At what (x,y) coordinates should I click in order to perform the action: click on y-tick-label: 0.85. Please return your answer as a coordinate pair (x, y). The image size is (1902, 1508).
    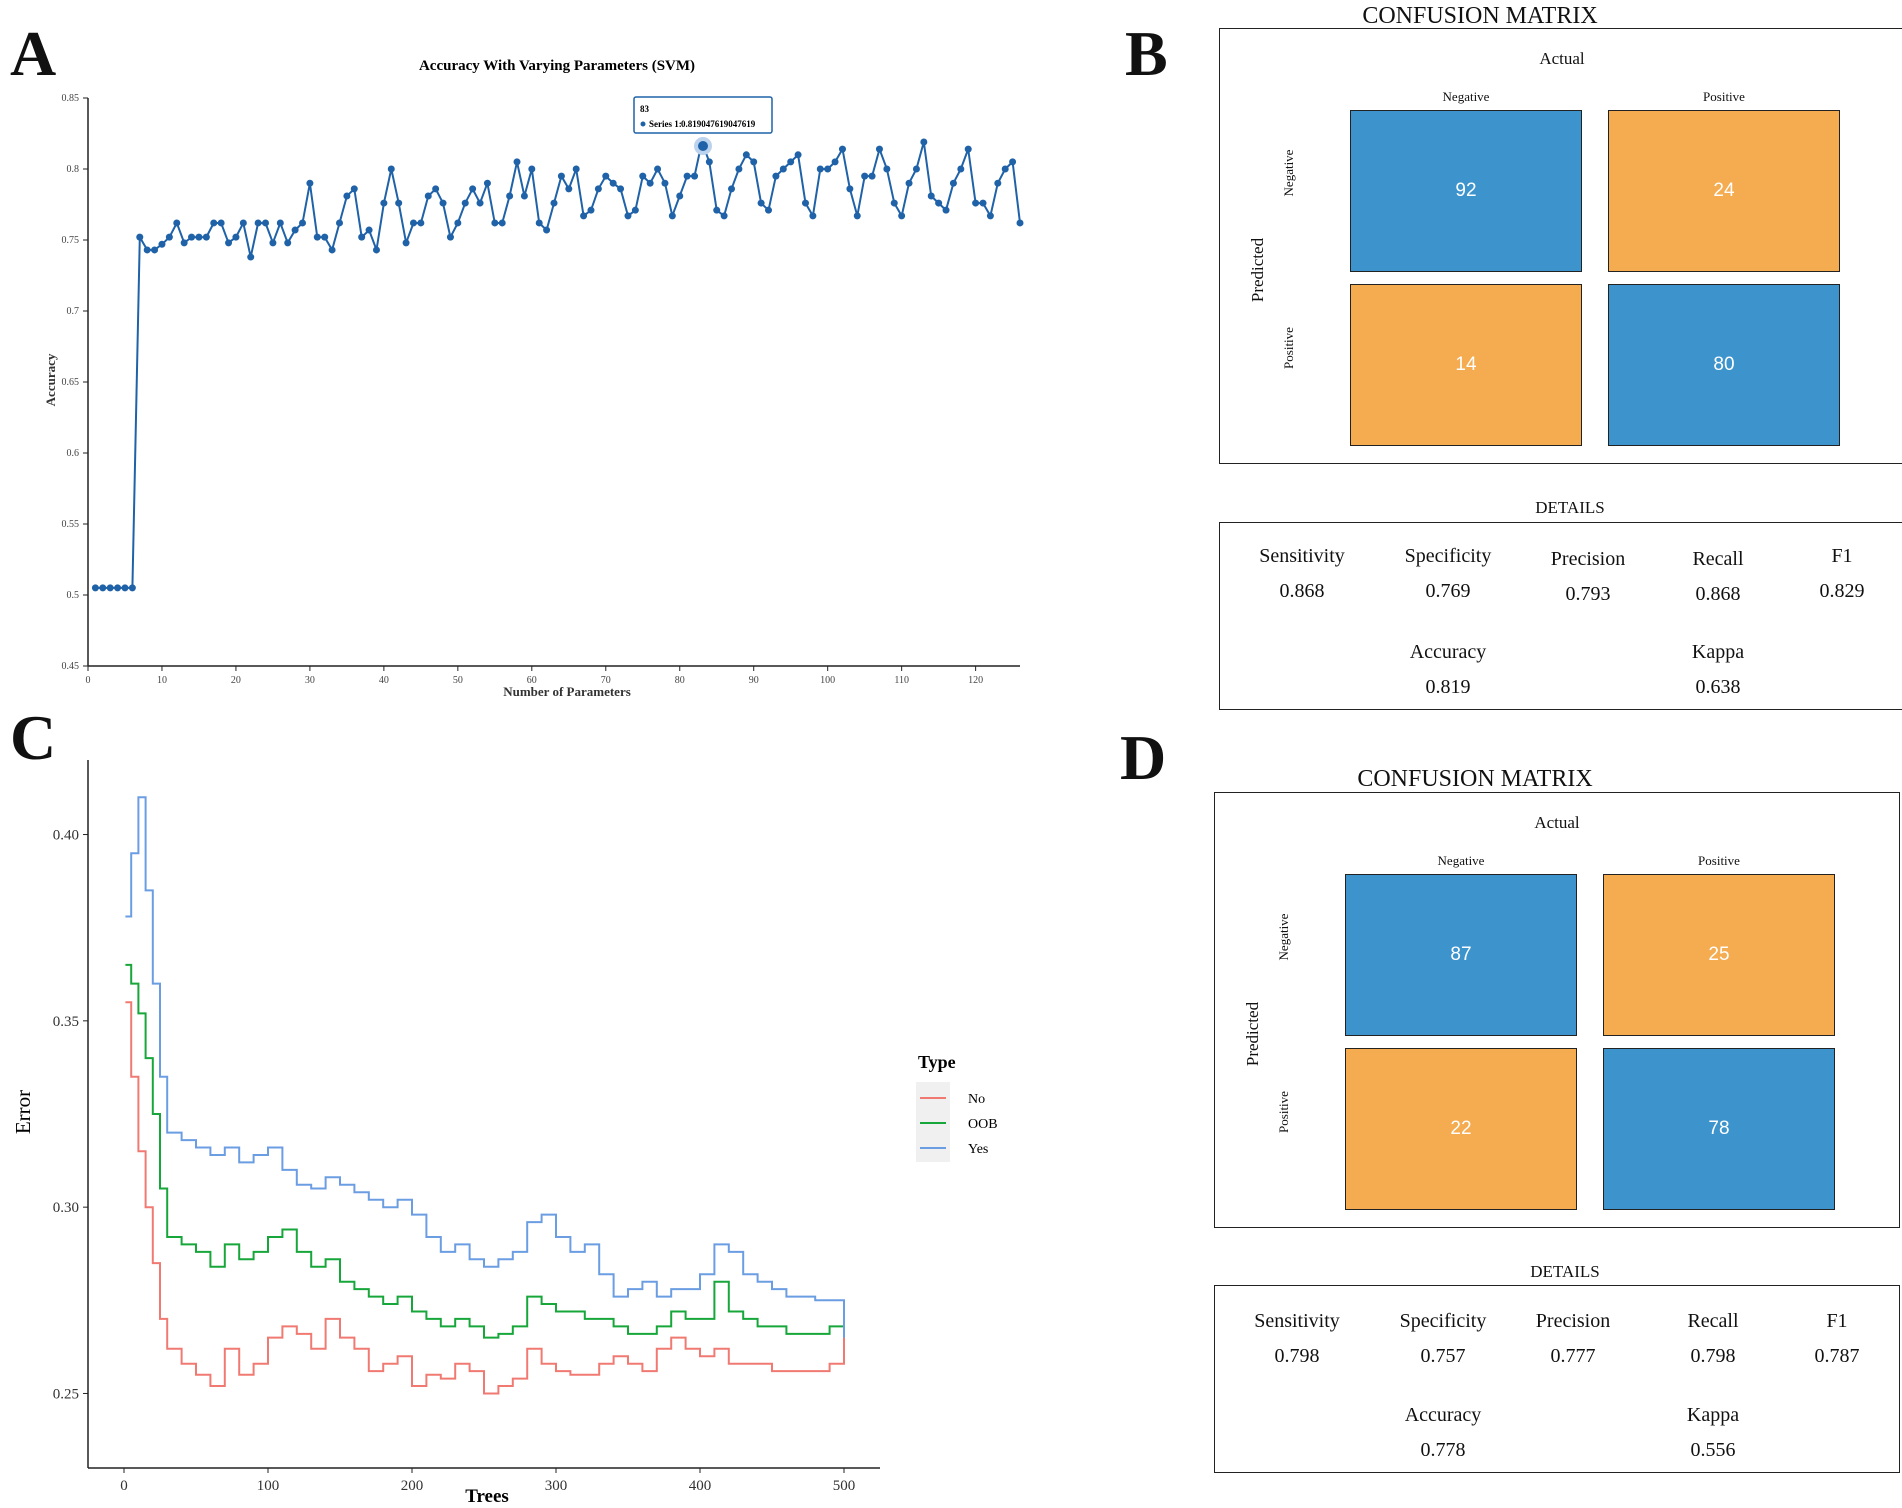
    Looking at the image, I should click on (71, 98).